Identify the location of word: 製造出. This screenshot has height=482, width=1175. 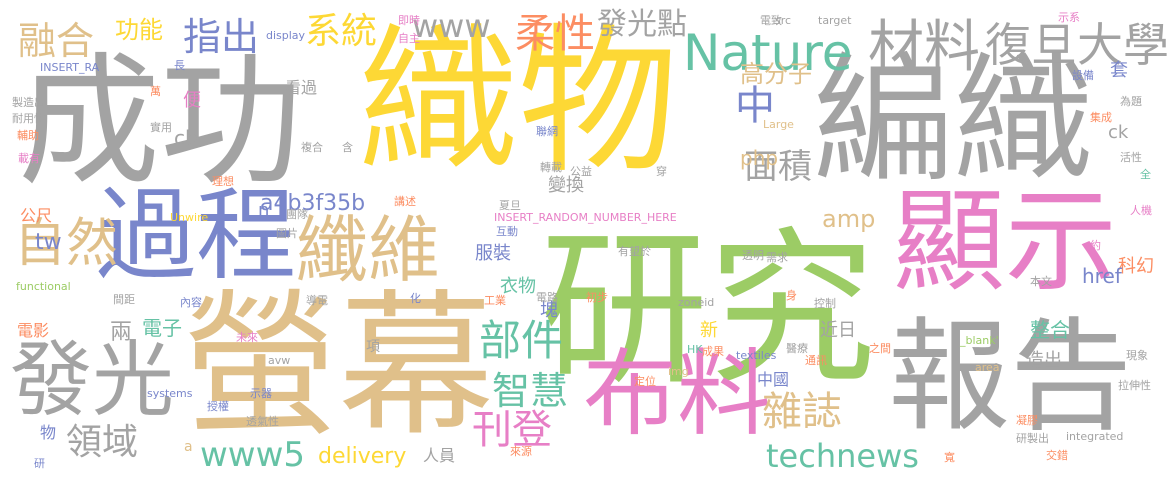
(28, 102).